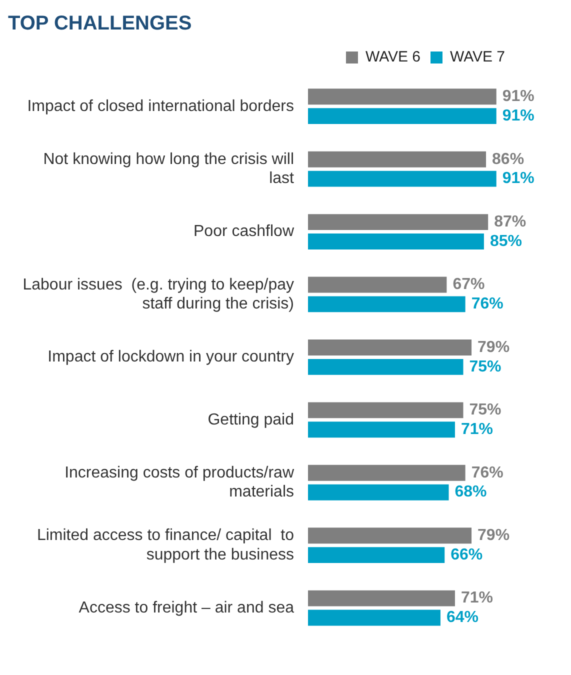 The image size is (571, 675). Describe the element at coordinates (468, 285) in the screenshot. I see `data-label: 67%` at that location.